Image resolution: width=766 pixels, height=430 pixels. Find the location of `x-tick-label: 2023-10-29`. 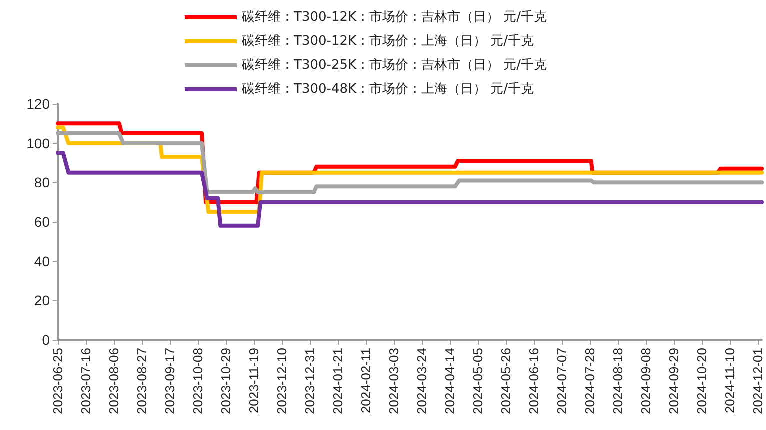

x-tick-label: 2023-10-29 is located at coordinates (226, 381).